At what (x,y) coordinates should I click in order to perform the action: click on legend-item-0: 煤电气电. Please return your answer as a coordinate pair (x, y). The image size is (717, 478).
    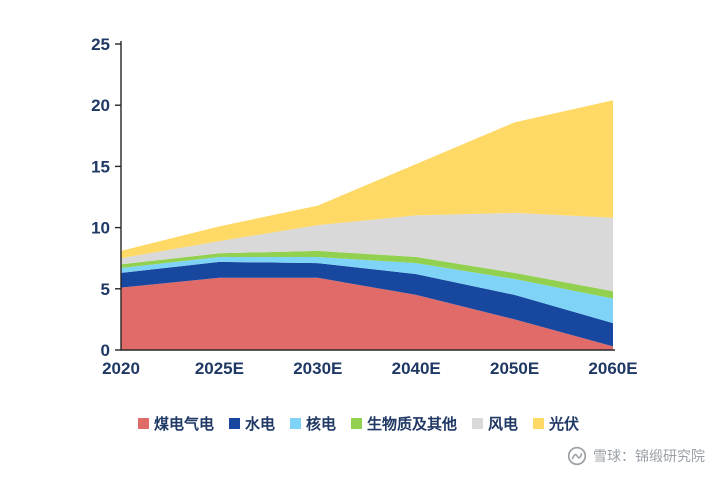
    Looking at the image, I should click on (175, 423).